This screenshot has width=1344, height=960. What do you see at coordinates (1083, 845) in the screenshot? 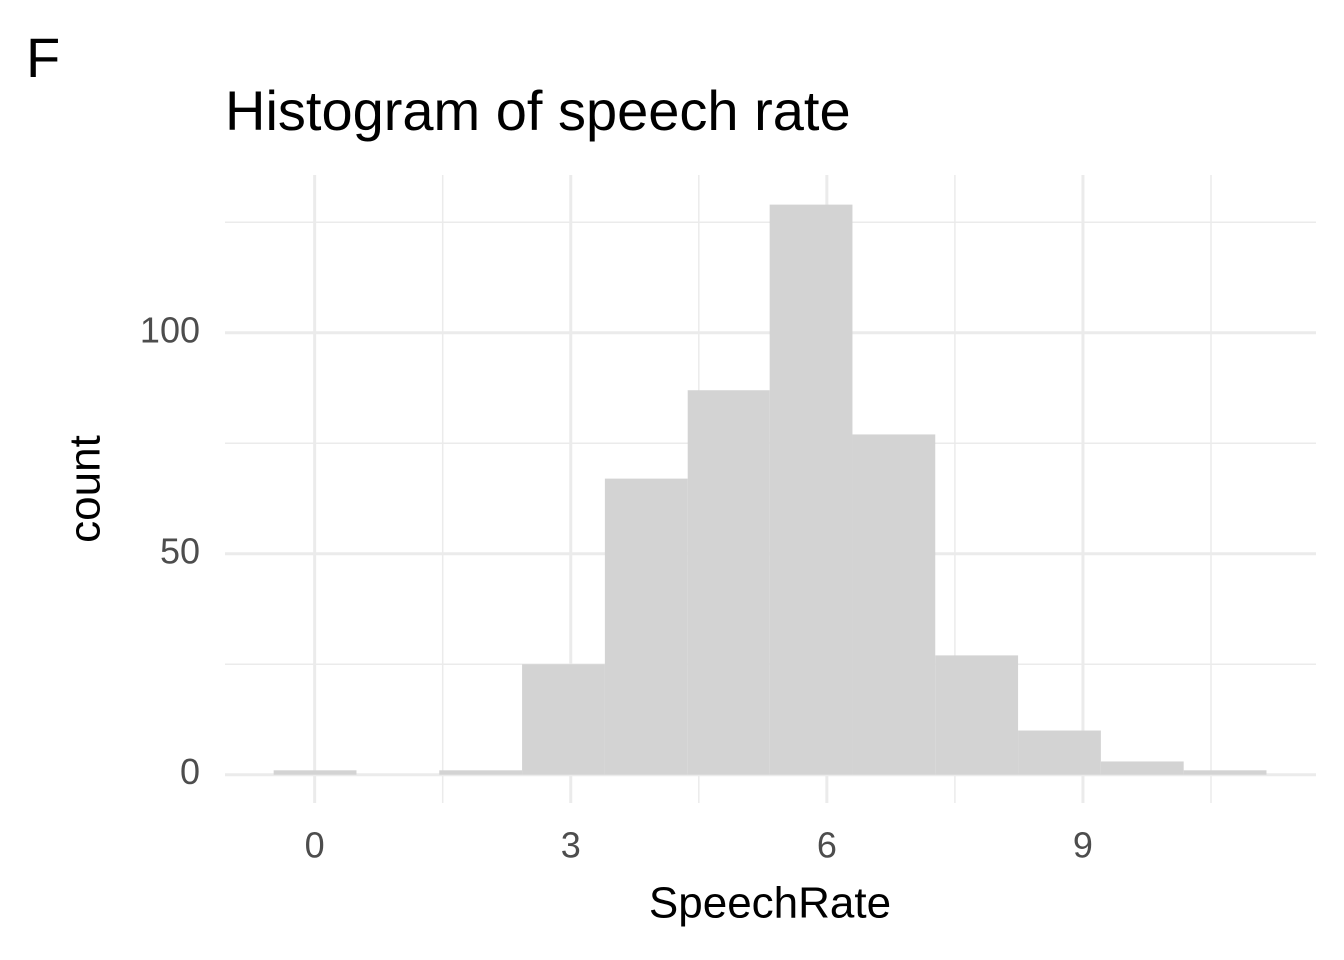
I see `x-tick-label: 9` at bounding box center [1083, 845].